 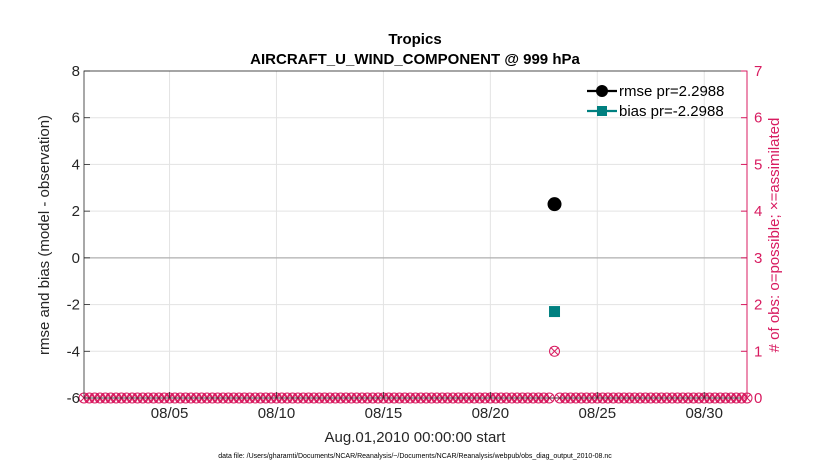 I want to click on legend-rmse-marker, so click(x=602, y=91).